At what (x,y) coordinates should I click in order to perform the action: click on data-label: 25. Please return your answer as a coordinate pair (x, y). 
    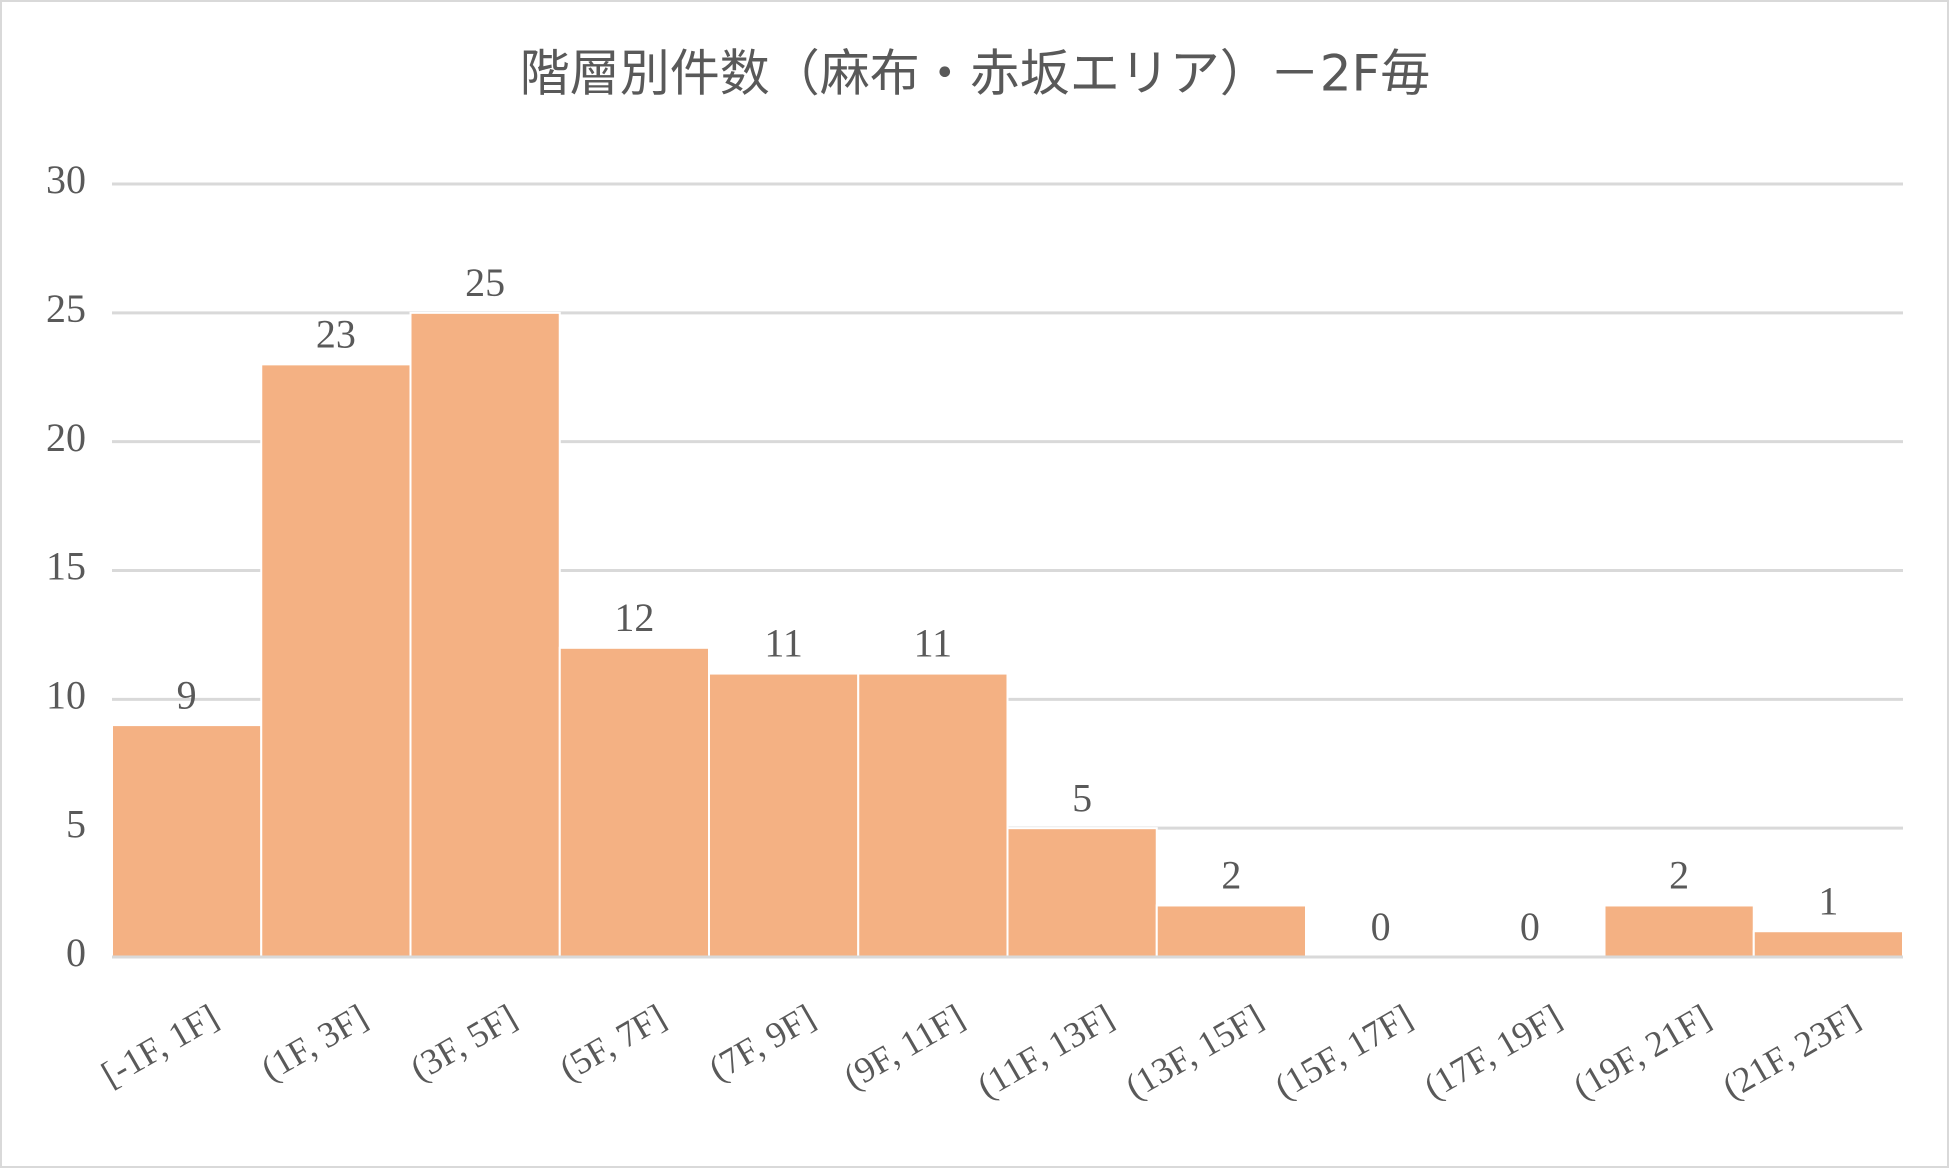
    Looking at the image, I should click on (485, 282).